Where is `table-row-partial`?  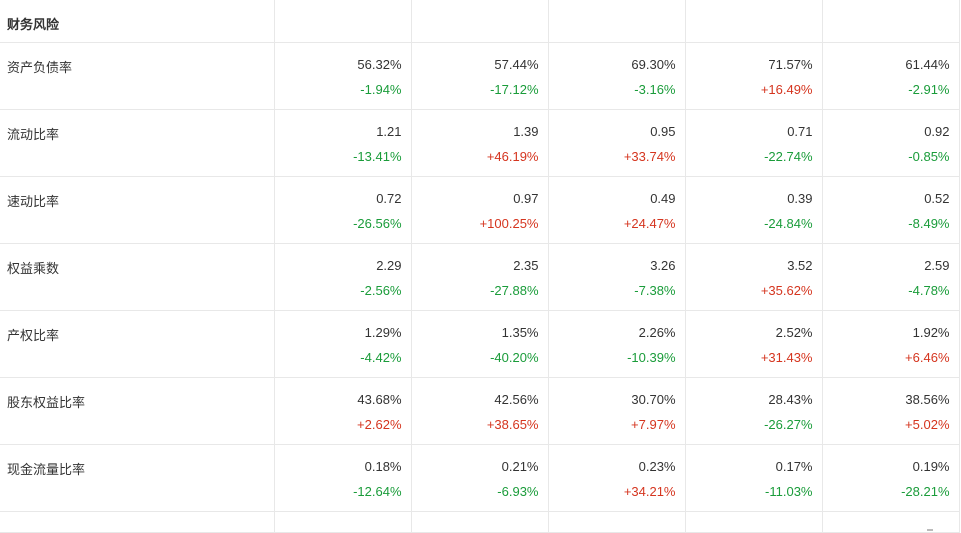 table-row-partial is located at coordinates (480, 522).